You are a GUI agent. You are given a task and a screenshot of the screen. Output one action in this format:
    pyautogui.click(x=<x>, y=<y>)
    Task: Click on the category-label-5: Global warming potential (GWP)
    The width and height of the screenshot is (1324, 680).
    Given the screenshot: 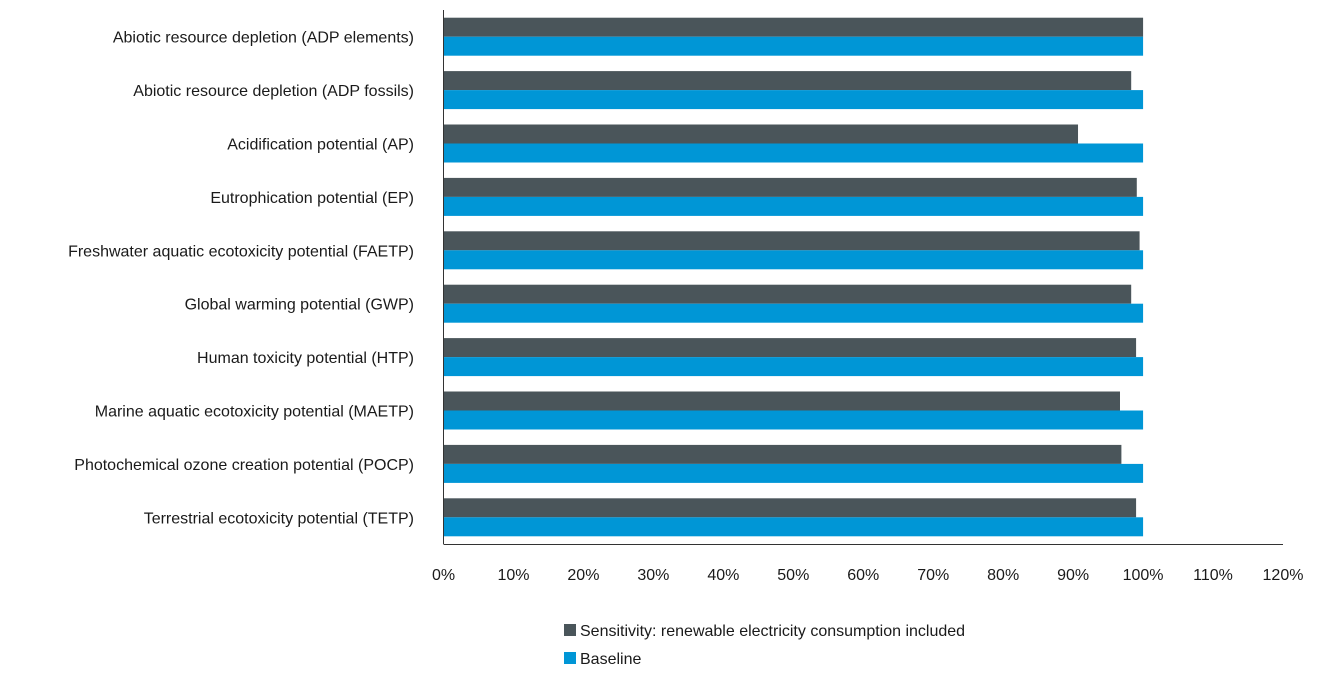 What is the action you would take?
    pyautogui.click(x=299, y=305)
    